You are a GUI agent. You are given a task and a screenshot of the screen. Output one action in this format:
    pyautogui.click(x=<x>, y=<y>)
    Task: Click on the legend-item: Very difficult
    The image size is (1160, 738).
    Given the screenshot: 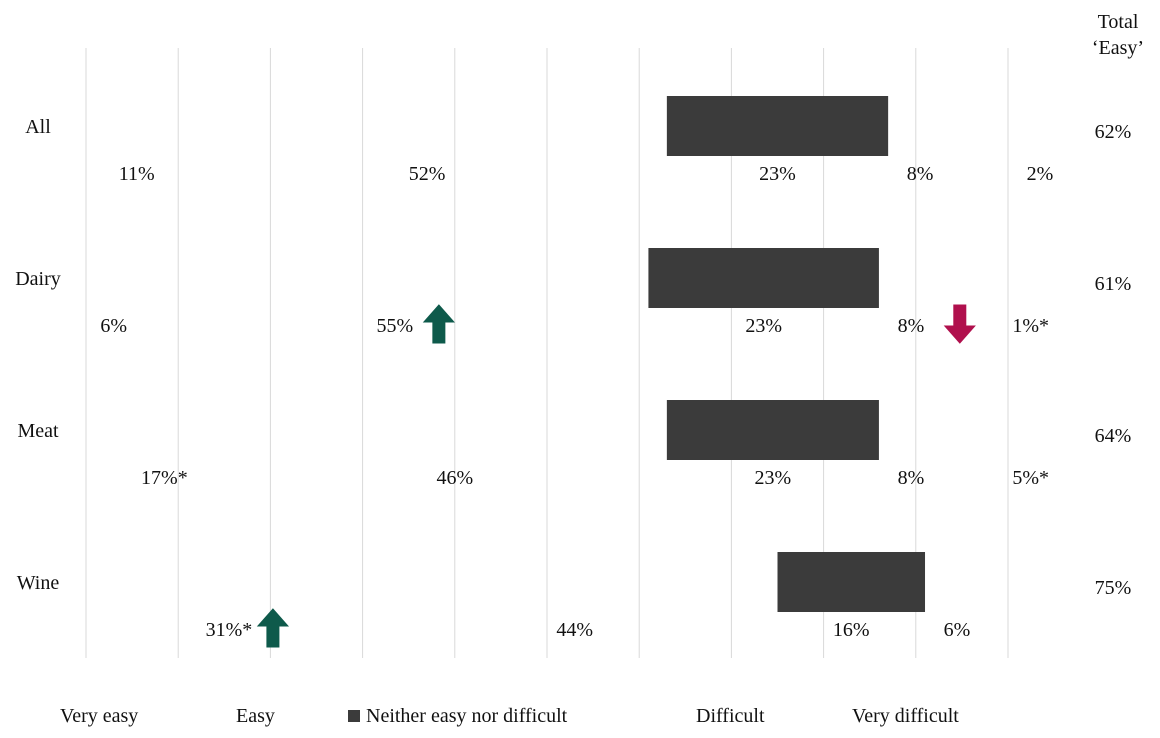 What is the action you would take?
    pyautogui.click(x=905, y=716)
    